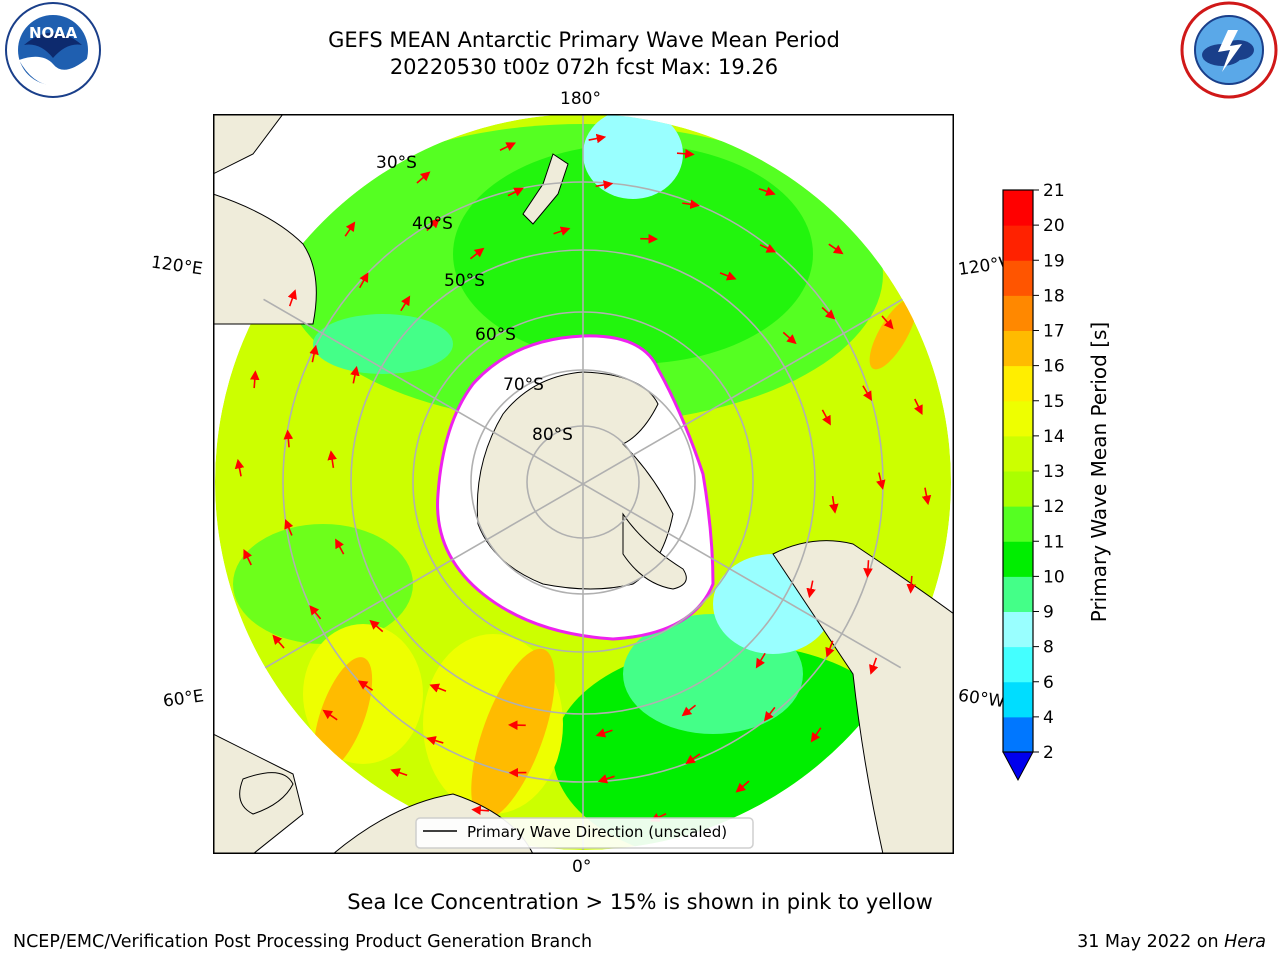 The height and width of the screenshot is (960, 1280). Describe the element at coordinates (1054, 437) in the screenshot. I see `colorbar-tick-label: 14` at that location.